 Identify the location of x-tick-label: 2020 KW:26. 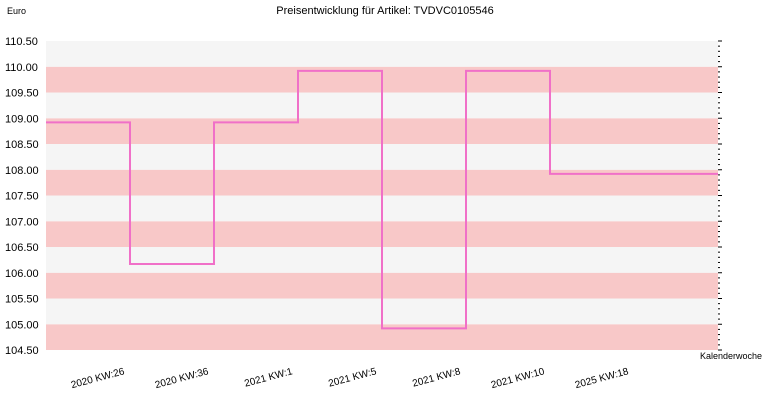
(98, 378).